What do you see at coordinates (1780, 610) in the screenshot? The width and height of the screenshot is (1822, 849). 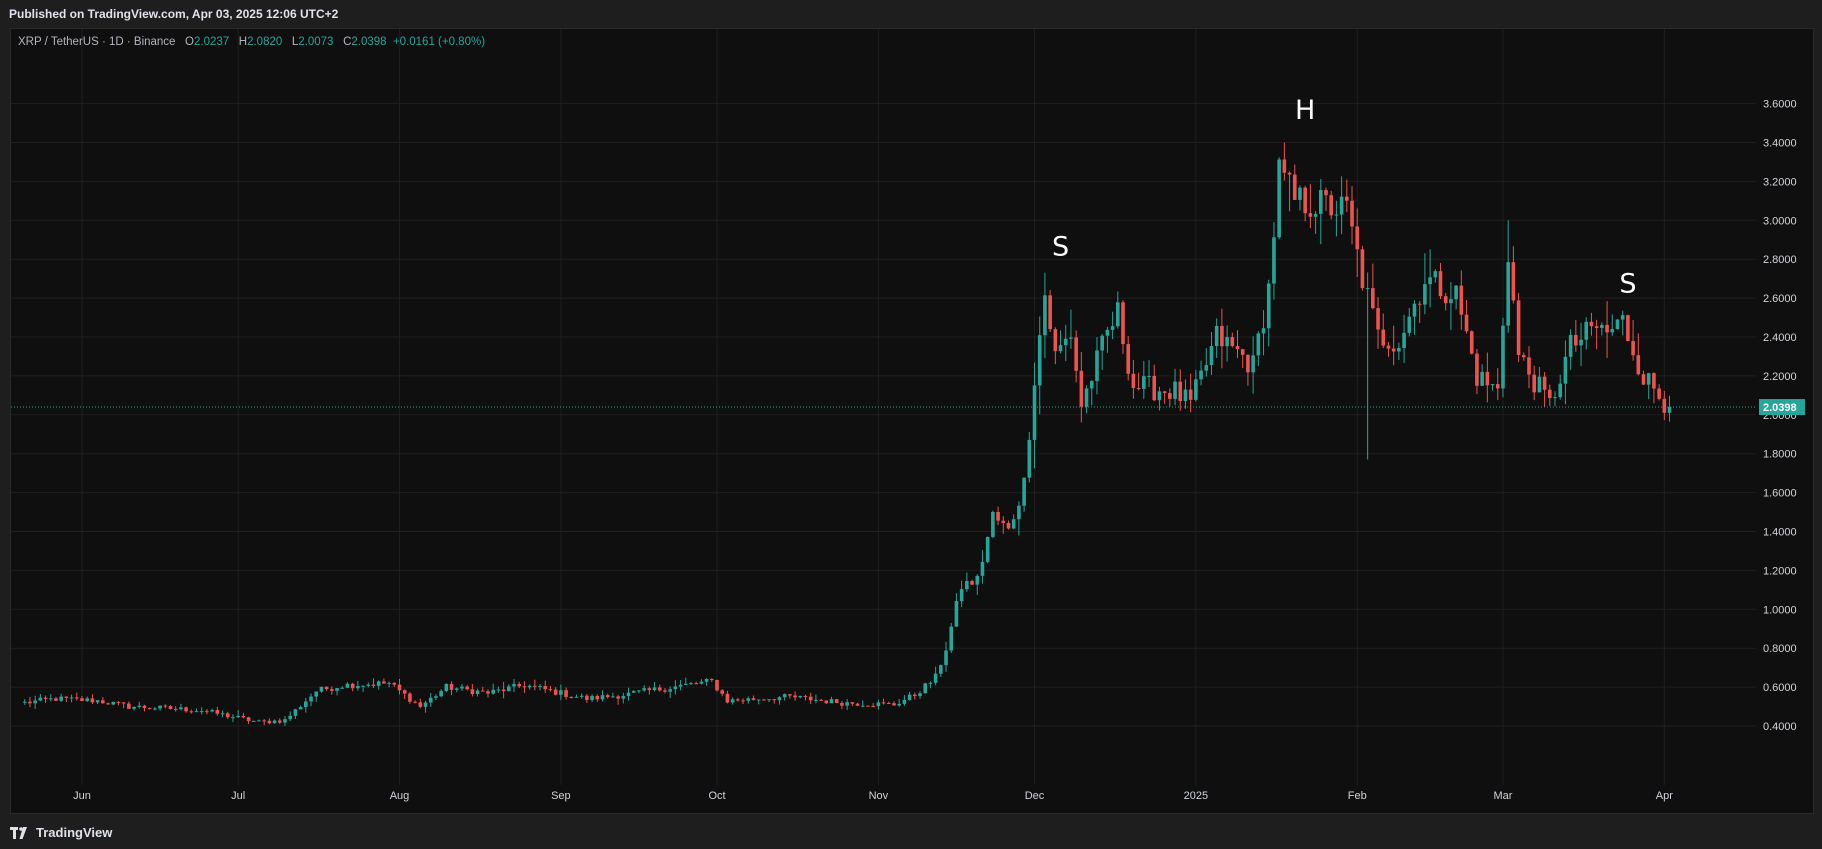 I see `y-tick-label: 1.0000` at bounding box center [1780, 610].